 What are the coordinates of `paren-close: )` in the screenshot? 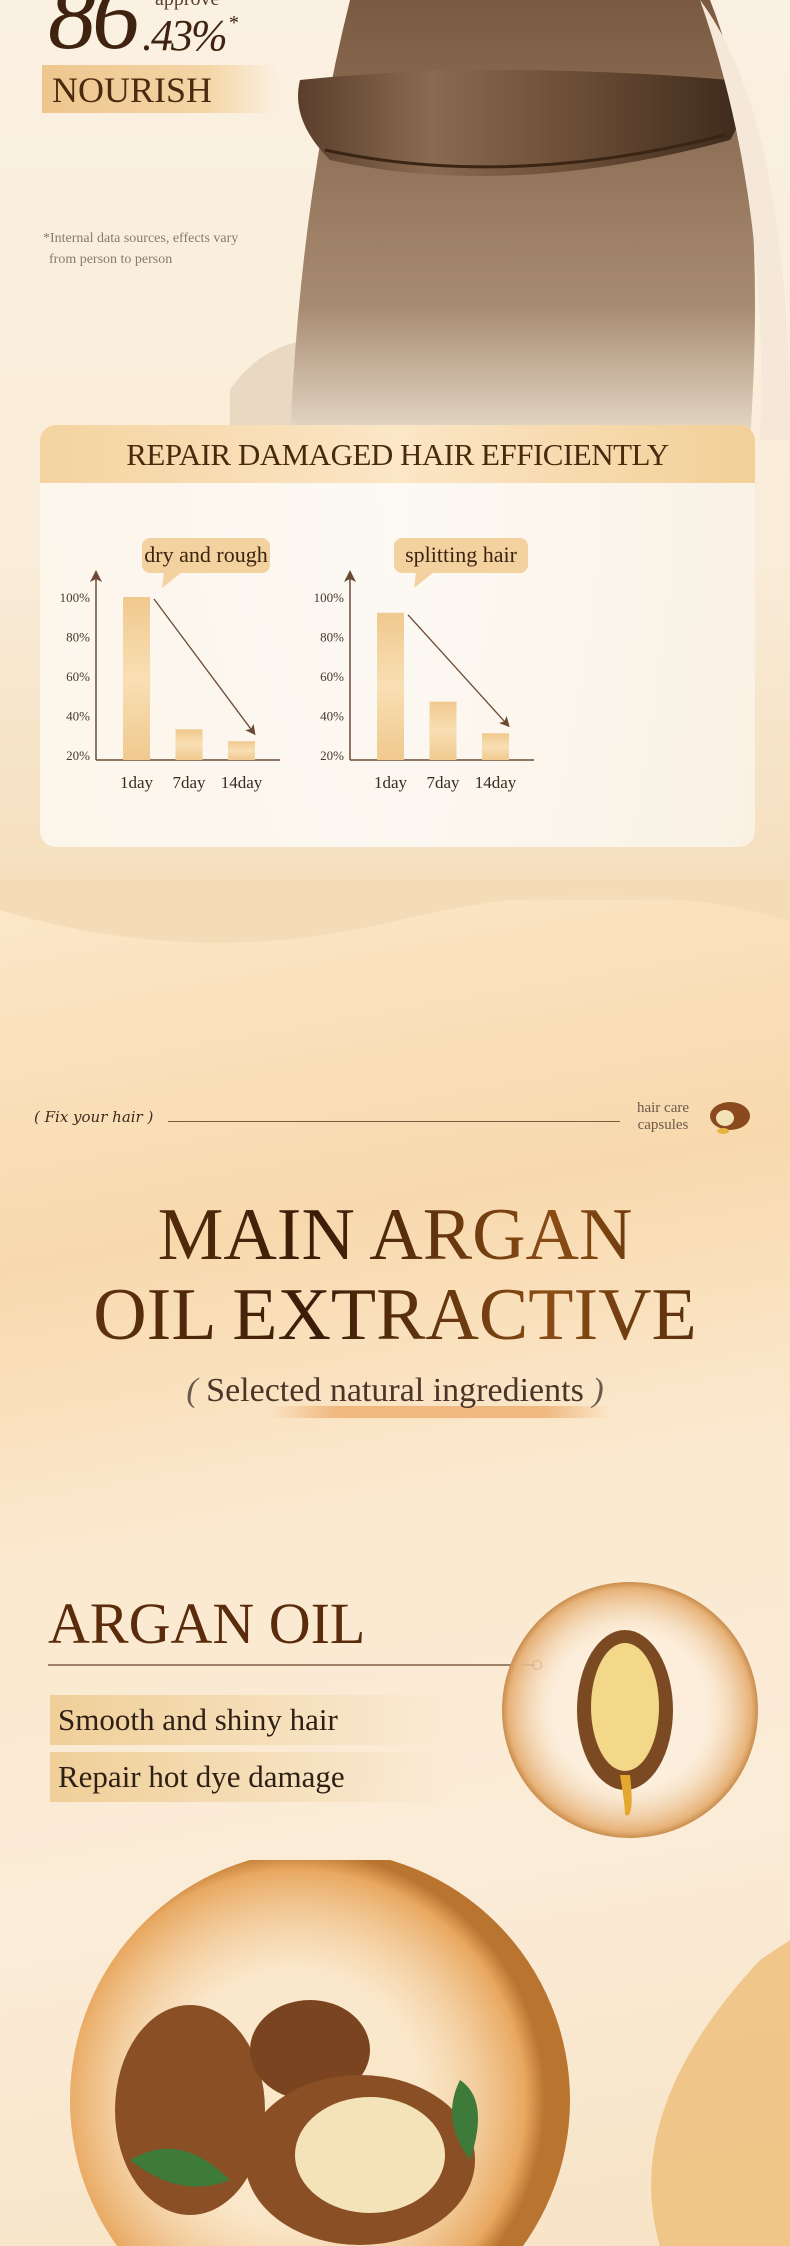 It's located at (598, 1390).